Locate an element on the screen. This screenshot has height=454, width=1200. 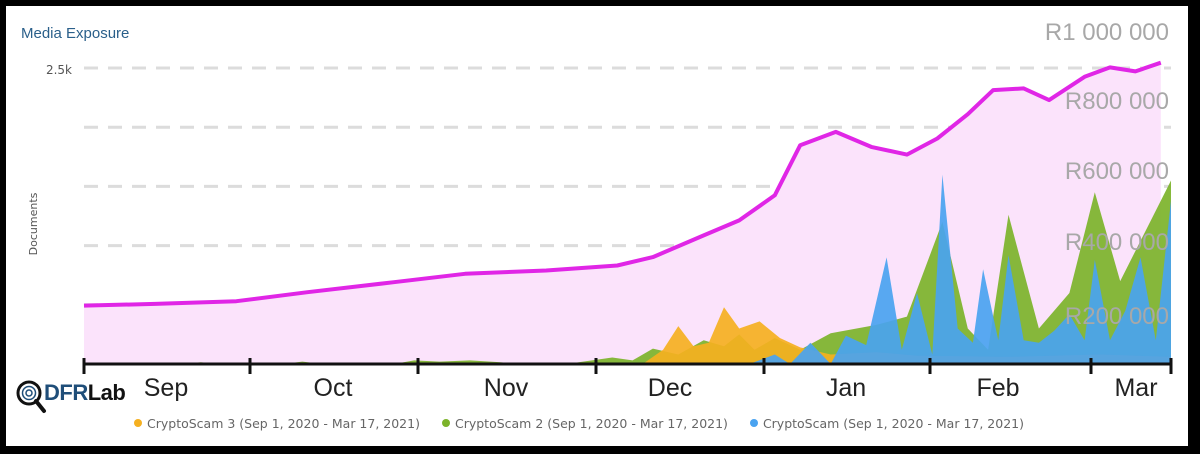
x-tick-label: Mar is located at coordinates (1135, 388).